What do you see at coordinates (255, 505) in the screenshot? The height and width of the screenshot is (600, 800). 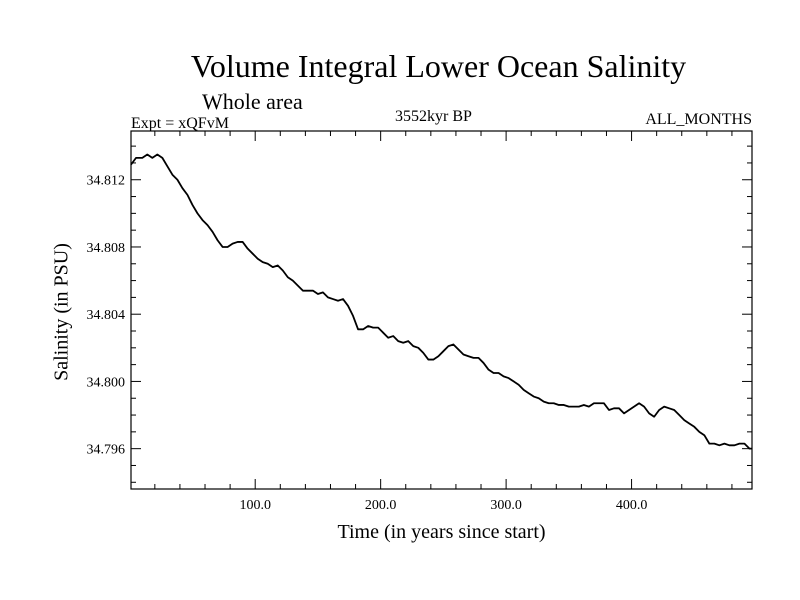 I see `x-tick-label: 100.0` at bounding box center [255, 505].